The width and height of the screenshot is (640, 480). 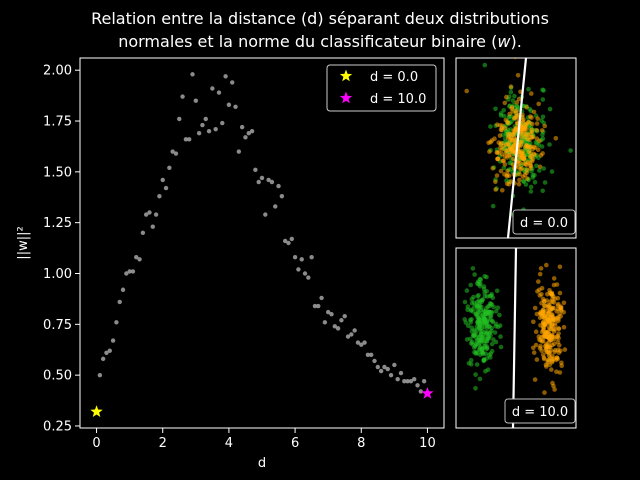 What do you see at coordinates (544, 223) in the screenshot?
I see `inset-label-d0: d = 0.0` at bounding box center [544, 223].